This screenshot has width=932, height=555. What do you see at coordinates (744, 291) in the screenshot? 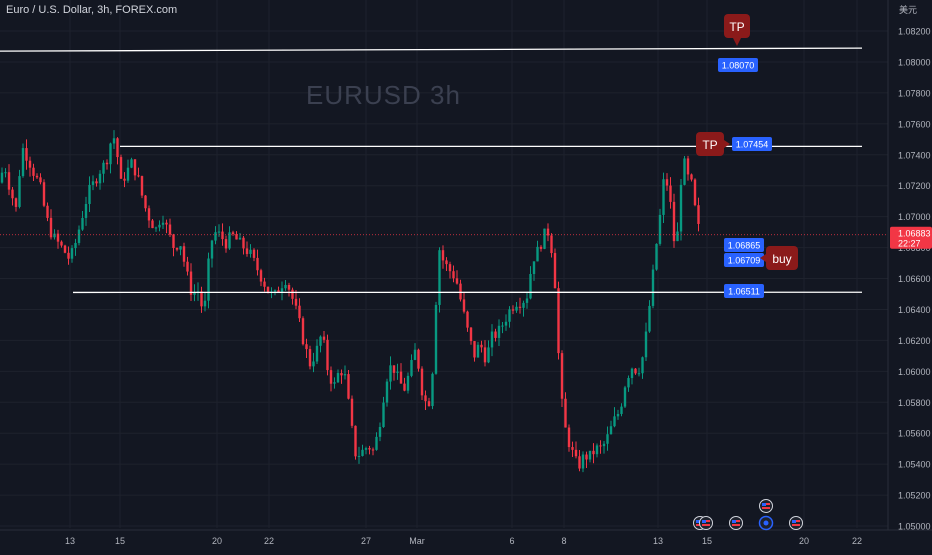
I see `level-label-lower: 1.06511` at bounding box center [744, 291].